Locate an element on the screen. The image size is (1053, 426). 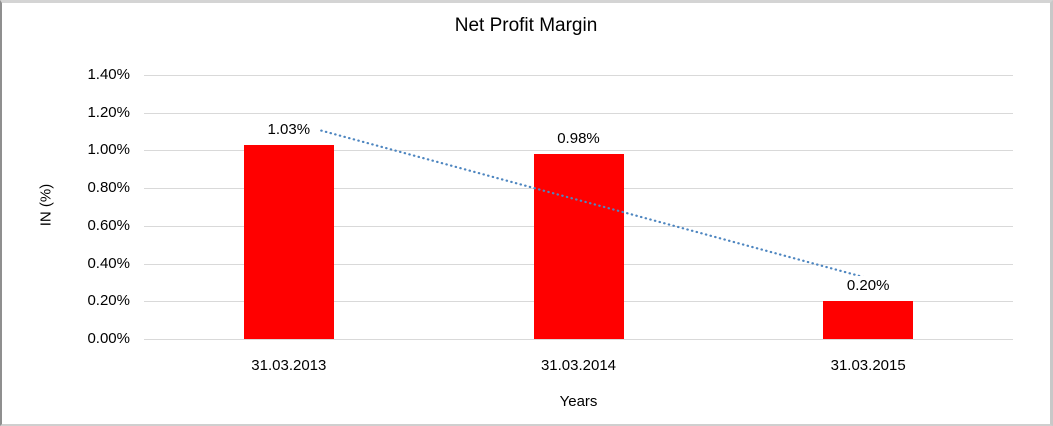
x-tick-label: 31.03.2015 is located at coordinates (868, 365).